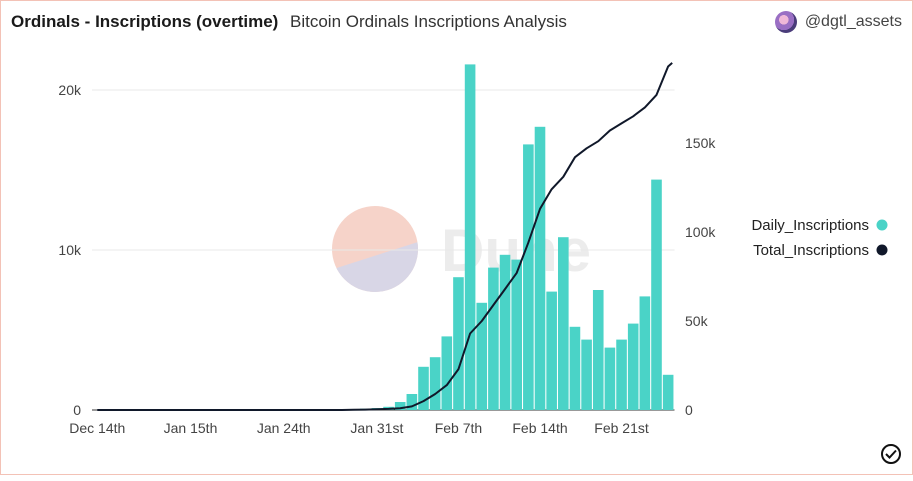 The width and height of the screenshot is (913, 481). I want to click on x-tick-label: Jan 31st, so click(376, 428).